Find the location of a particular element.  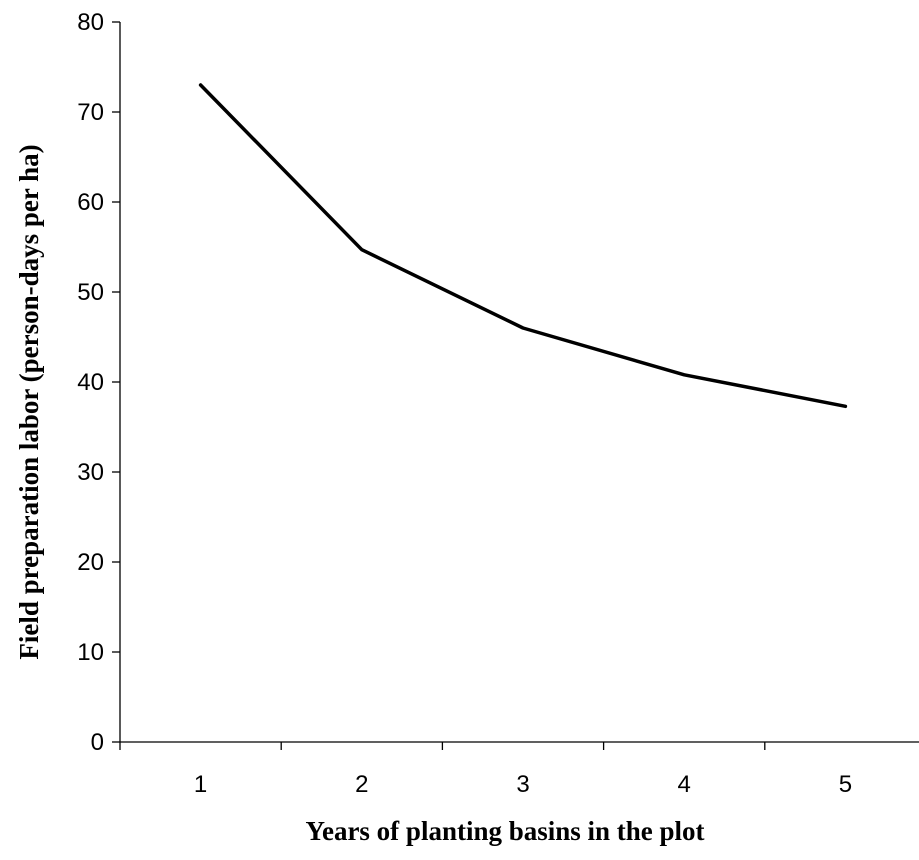

x-tick-label: 2 is located at coordinates (361, 784).